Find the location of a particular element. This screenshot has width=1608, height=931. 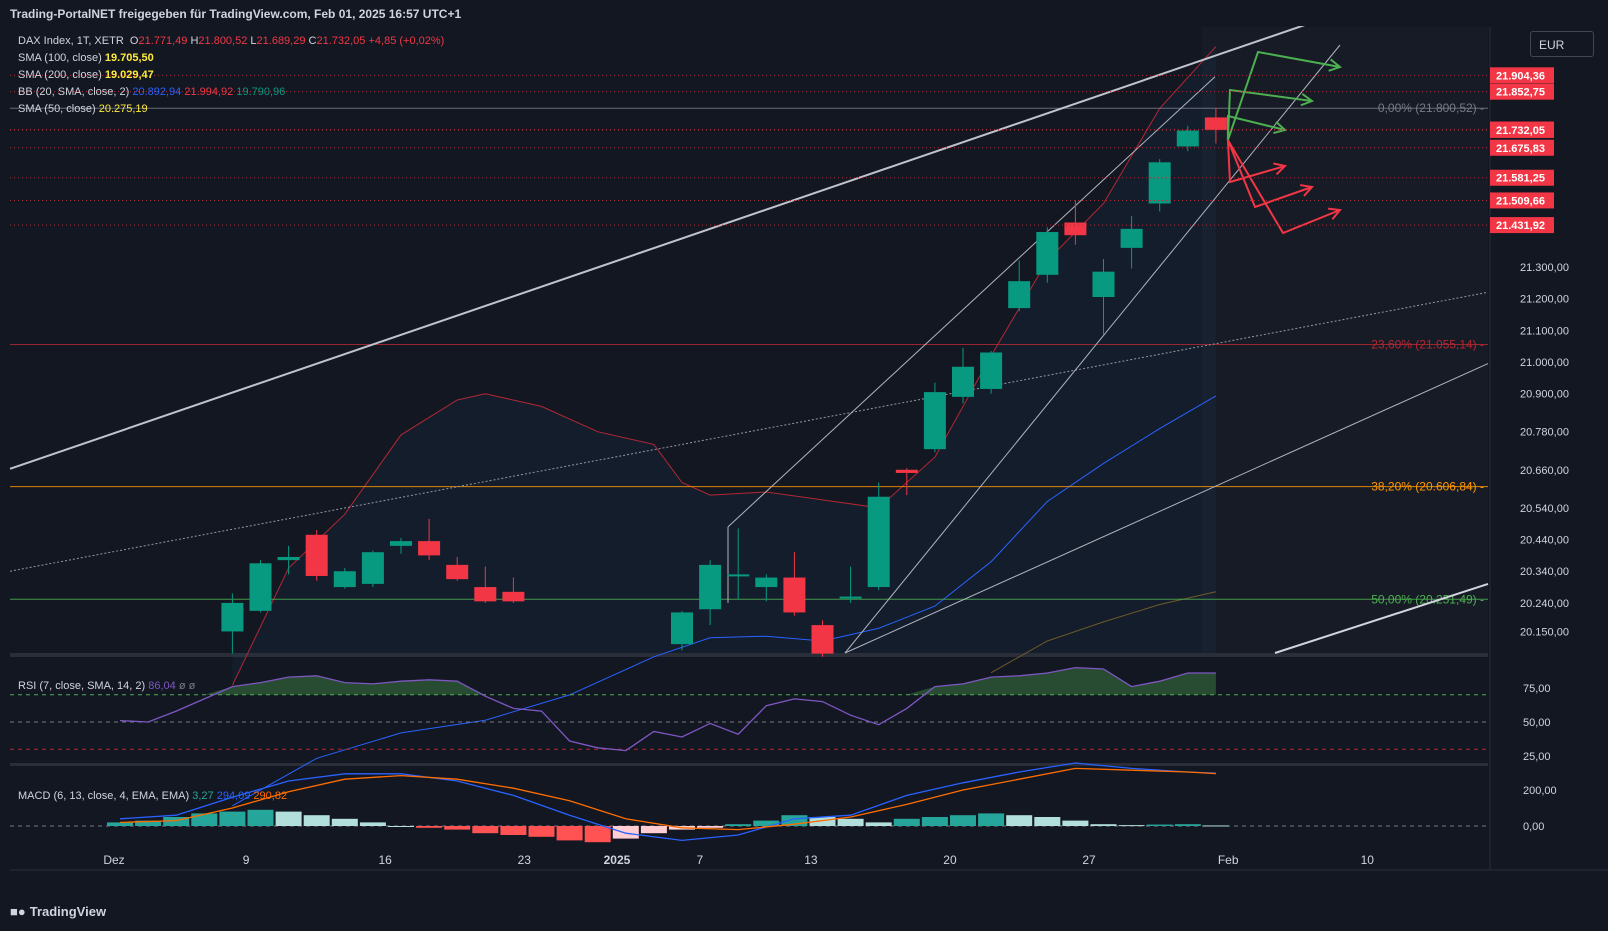

macd-tick-label: 200,00 is located at coordinates (1540, 791).